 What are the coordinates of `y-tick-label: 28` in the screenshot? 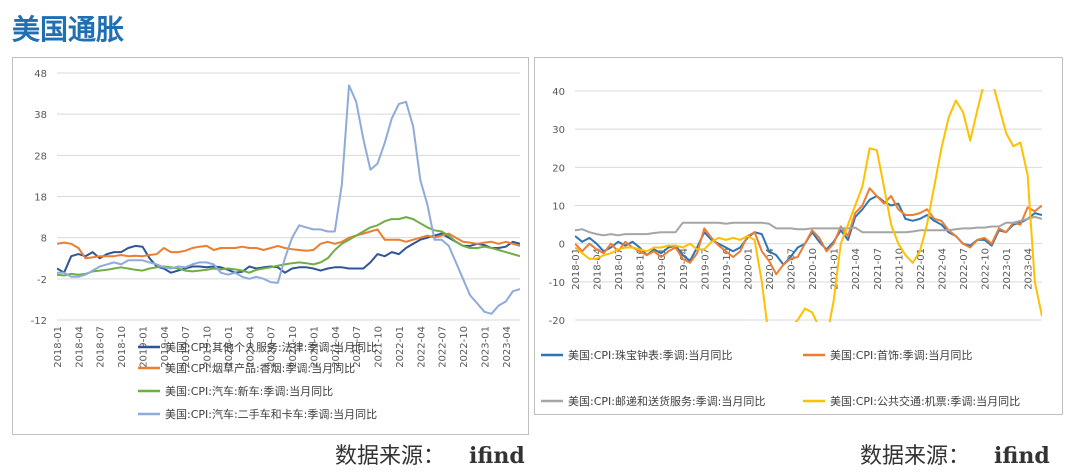 It's located at (40, 156).